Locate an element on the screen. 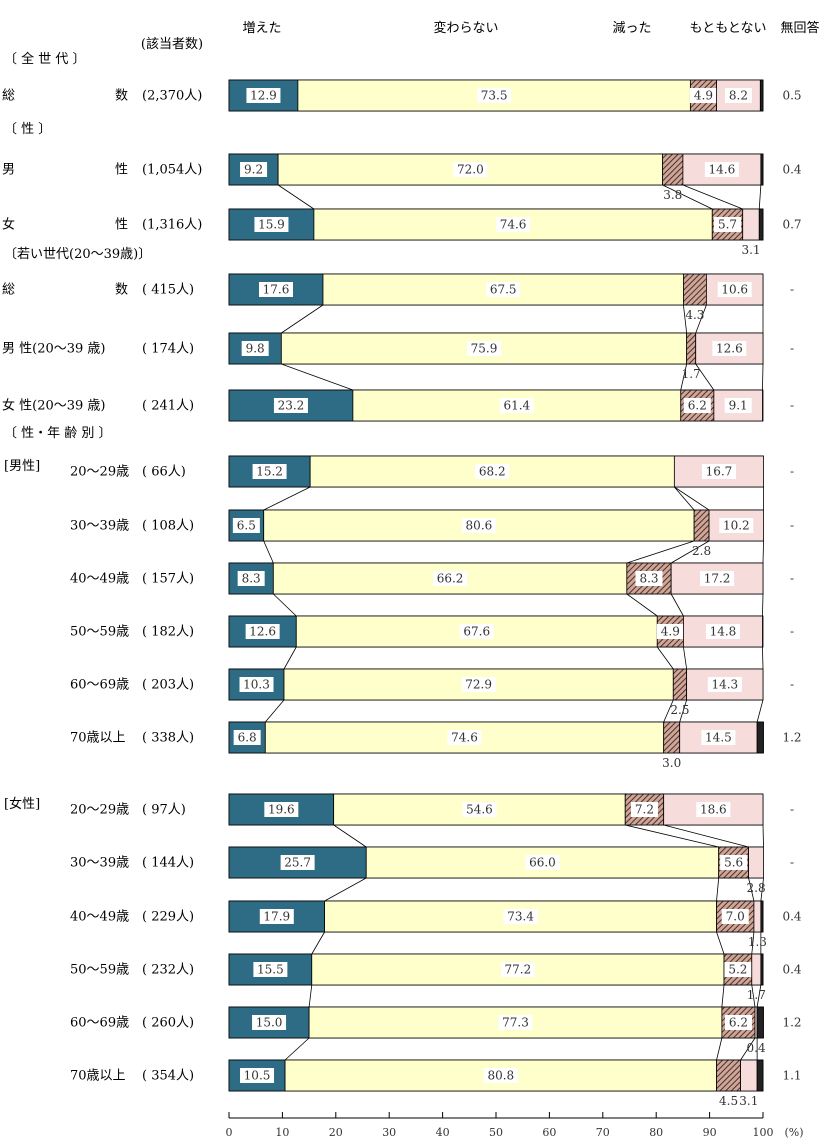 This screenshot has width=827, height=1148. value-label: 17.9 is located at coordinates (276, 917).